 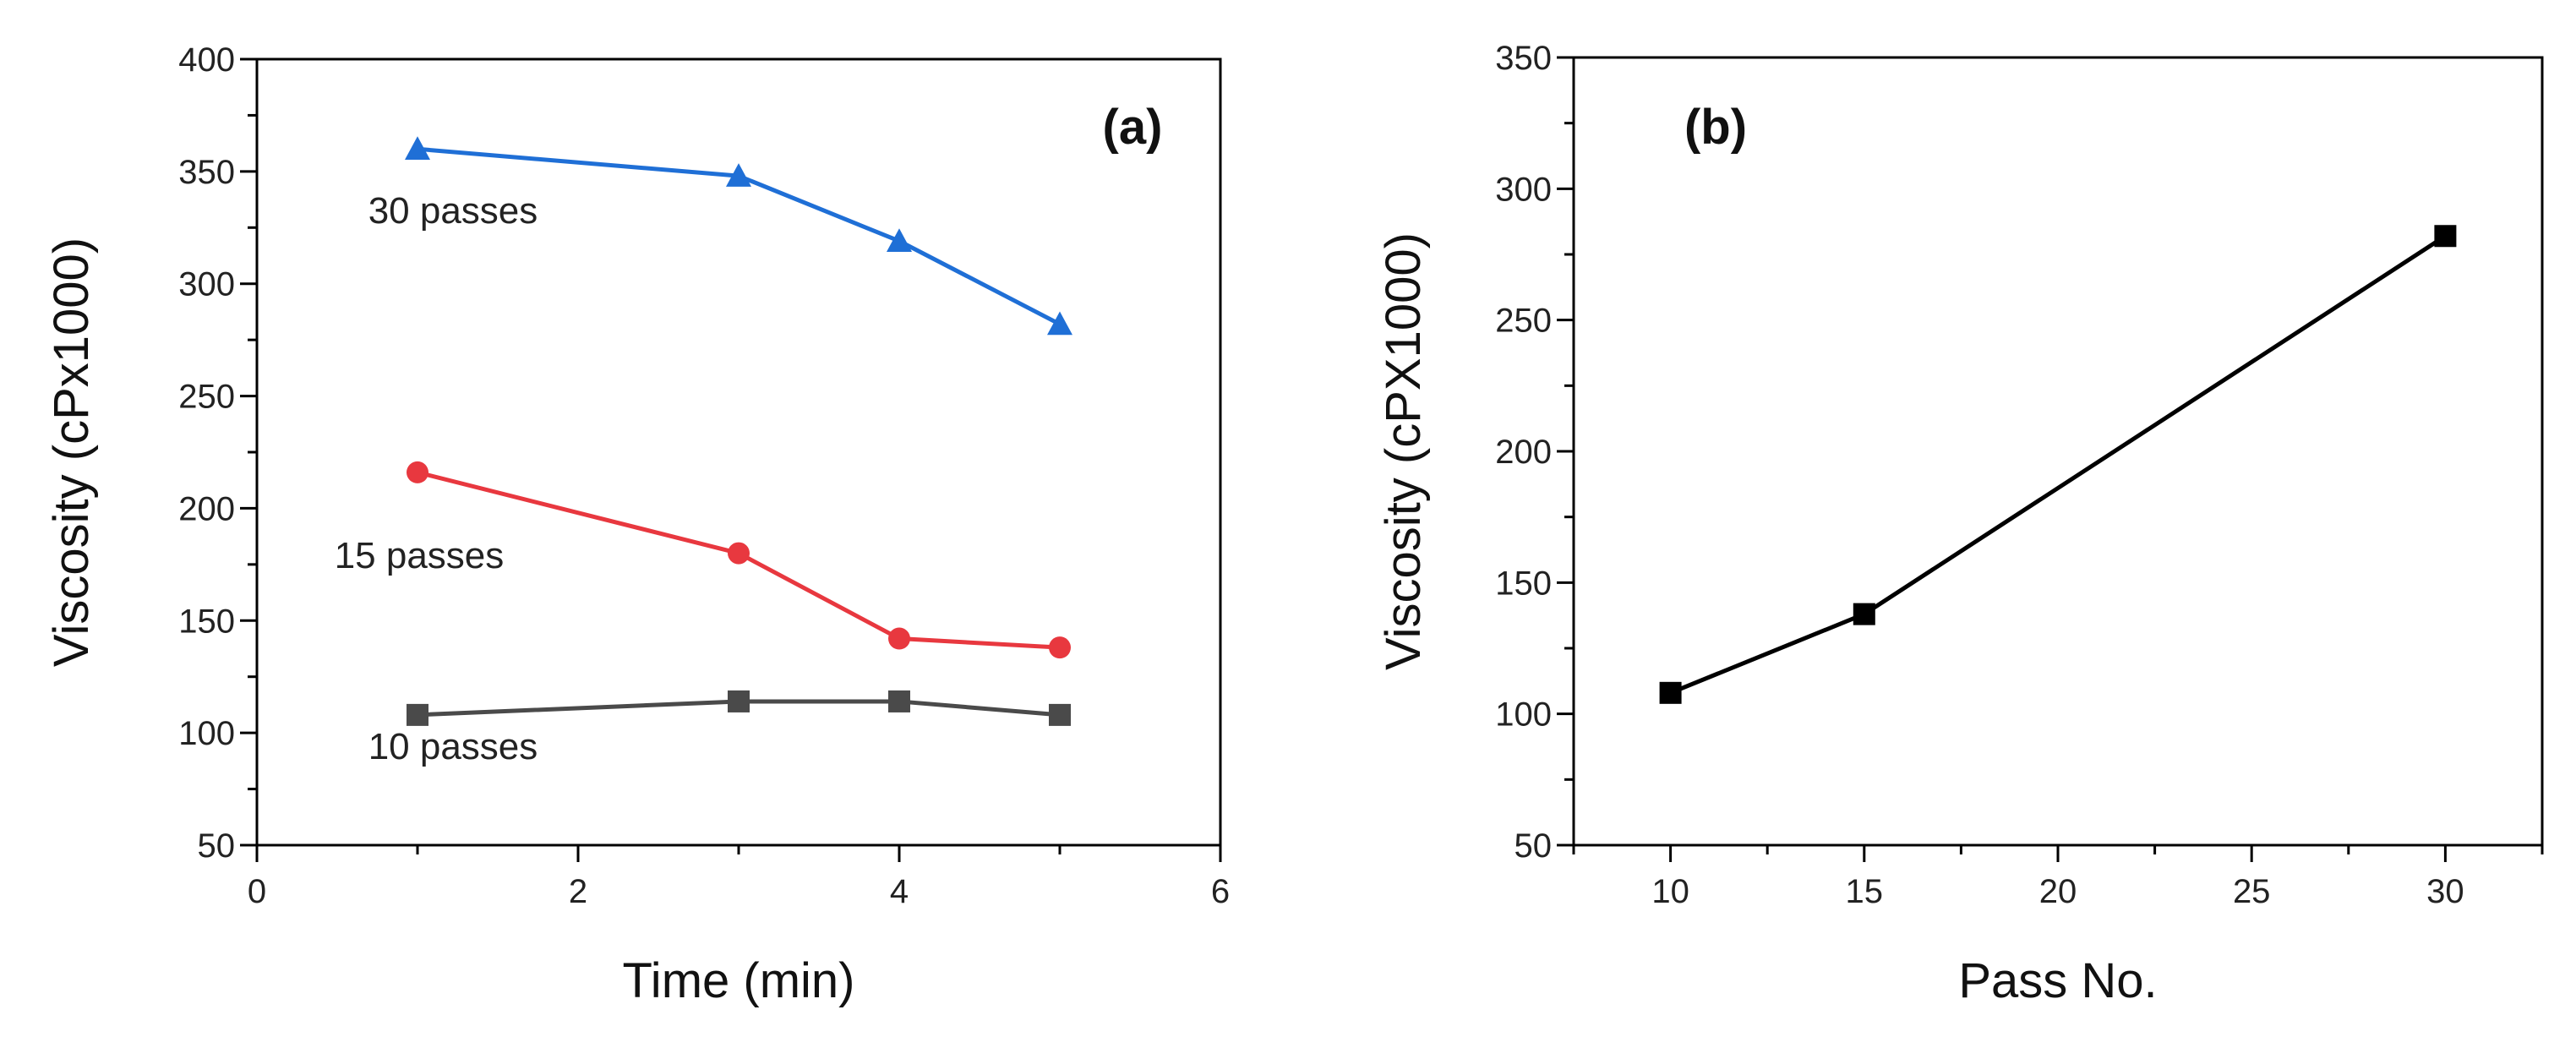 What do you see at coordinates (899, 892) in the screenshot?
I see `x-tick-label: 4` at bounding box center [899, 892].